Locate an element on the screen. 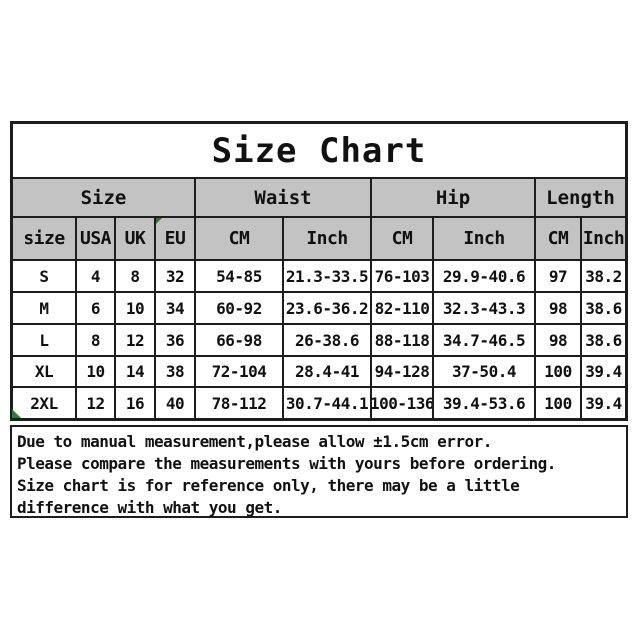 The image size is (640, 640). table-cell: 38.2 is located at coordinates (603, 277).